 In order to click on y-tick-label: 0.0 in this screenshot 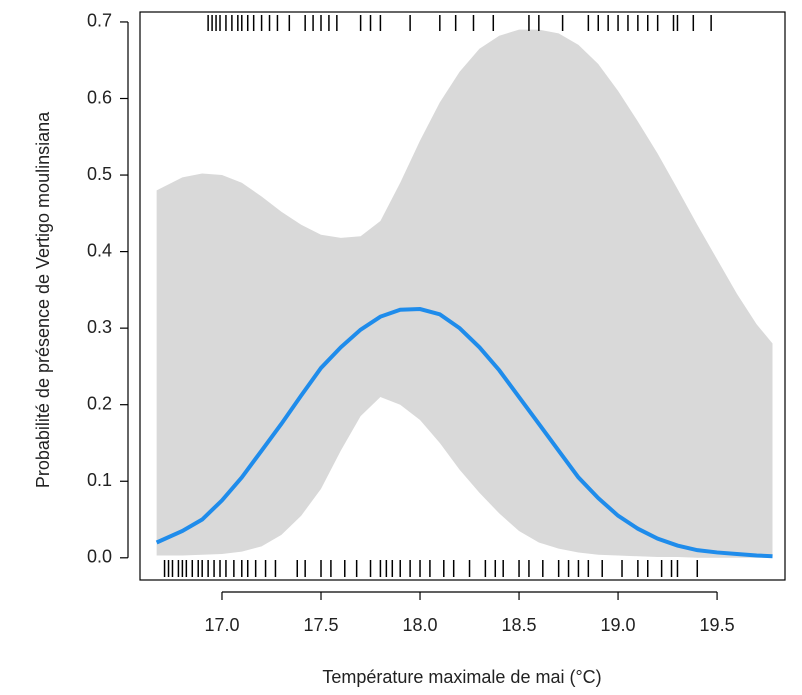, I will do `click(99, 557)`.